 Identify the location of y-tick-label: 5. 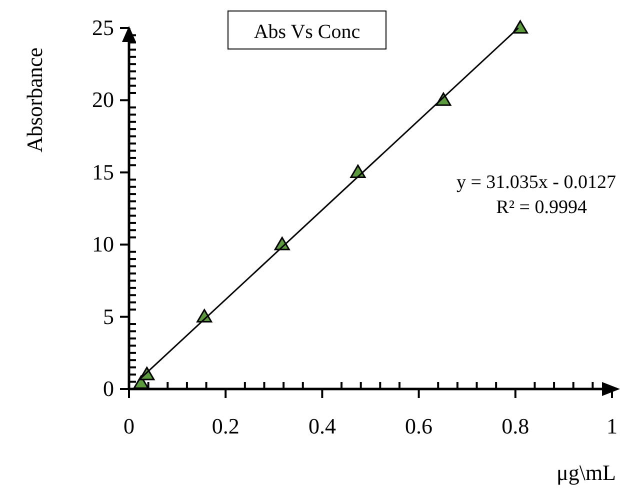
(108, 316).